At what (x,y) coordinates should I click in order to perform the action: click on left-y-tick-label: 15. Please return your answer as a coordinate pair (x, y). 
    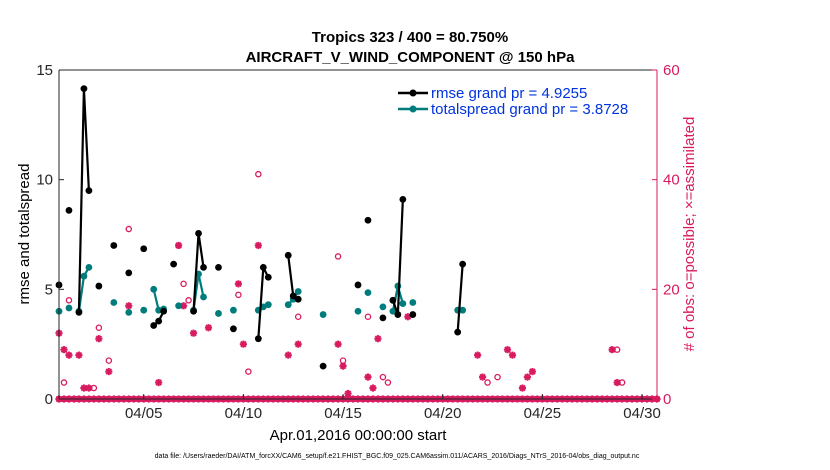
    Looking at the image, I should click on (44, 70).